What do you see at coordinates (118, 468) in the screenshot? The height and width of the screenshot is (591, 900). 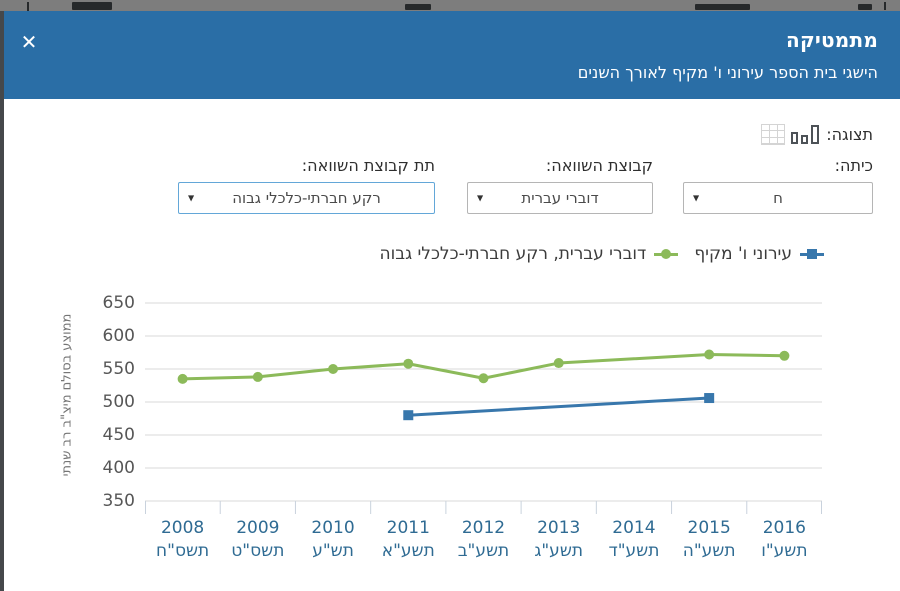 I see `y-axis-tick-label: 400` at bounding box center [118, 468].